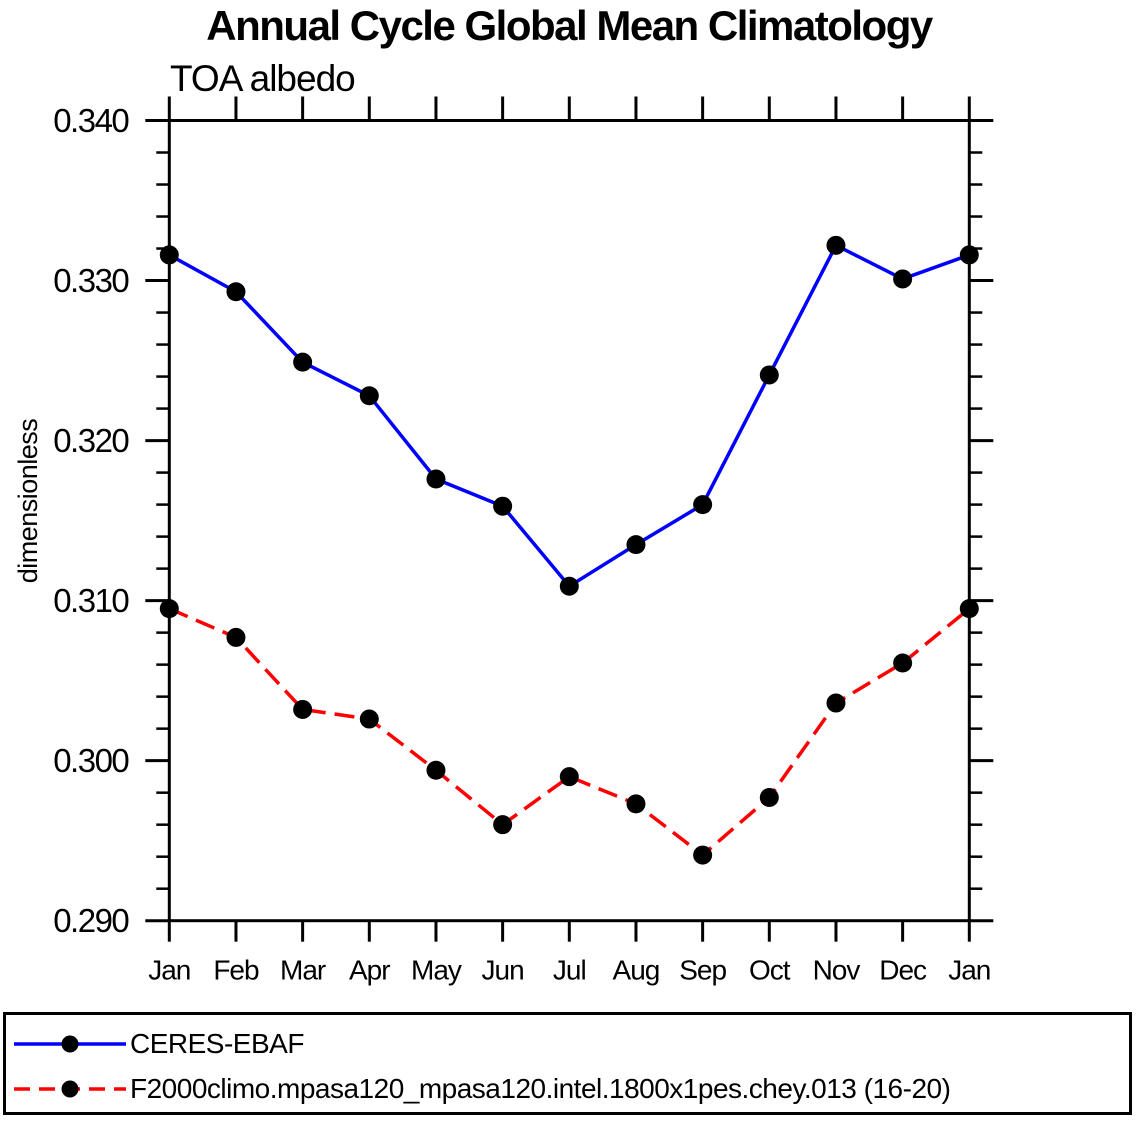 This screenshot has width=1138, height=1126. Describe the element at coordinates (91, 440) in the screenshot. I see `y-axis-tick-label: 0.320` at that location.